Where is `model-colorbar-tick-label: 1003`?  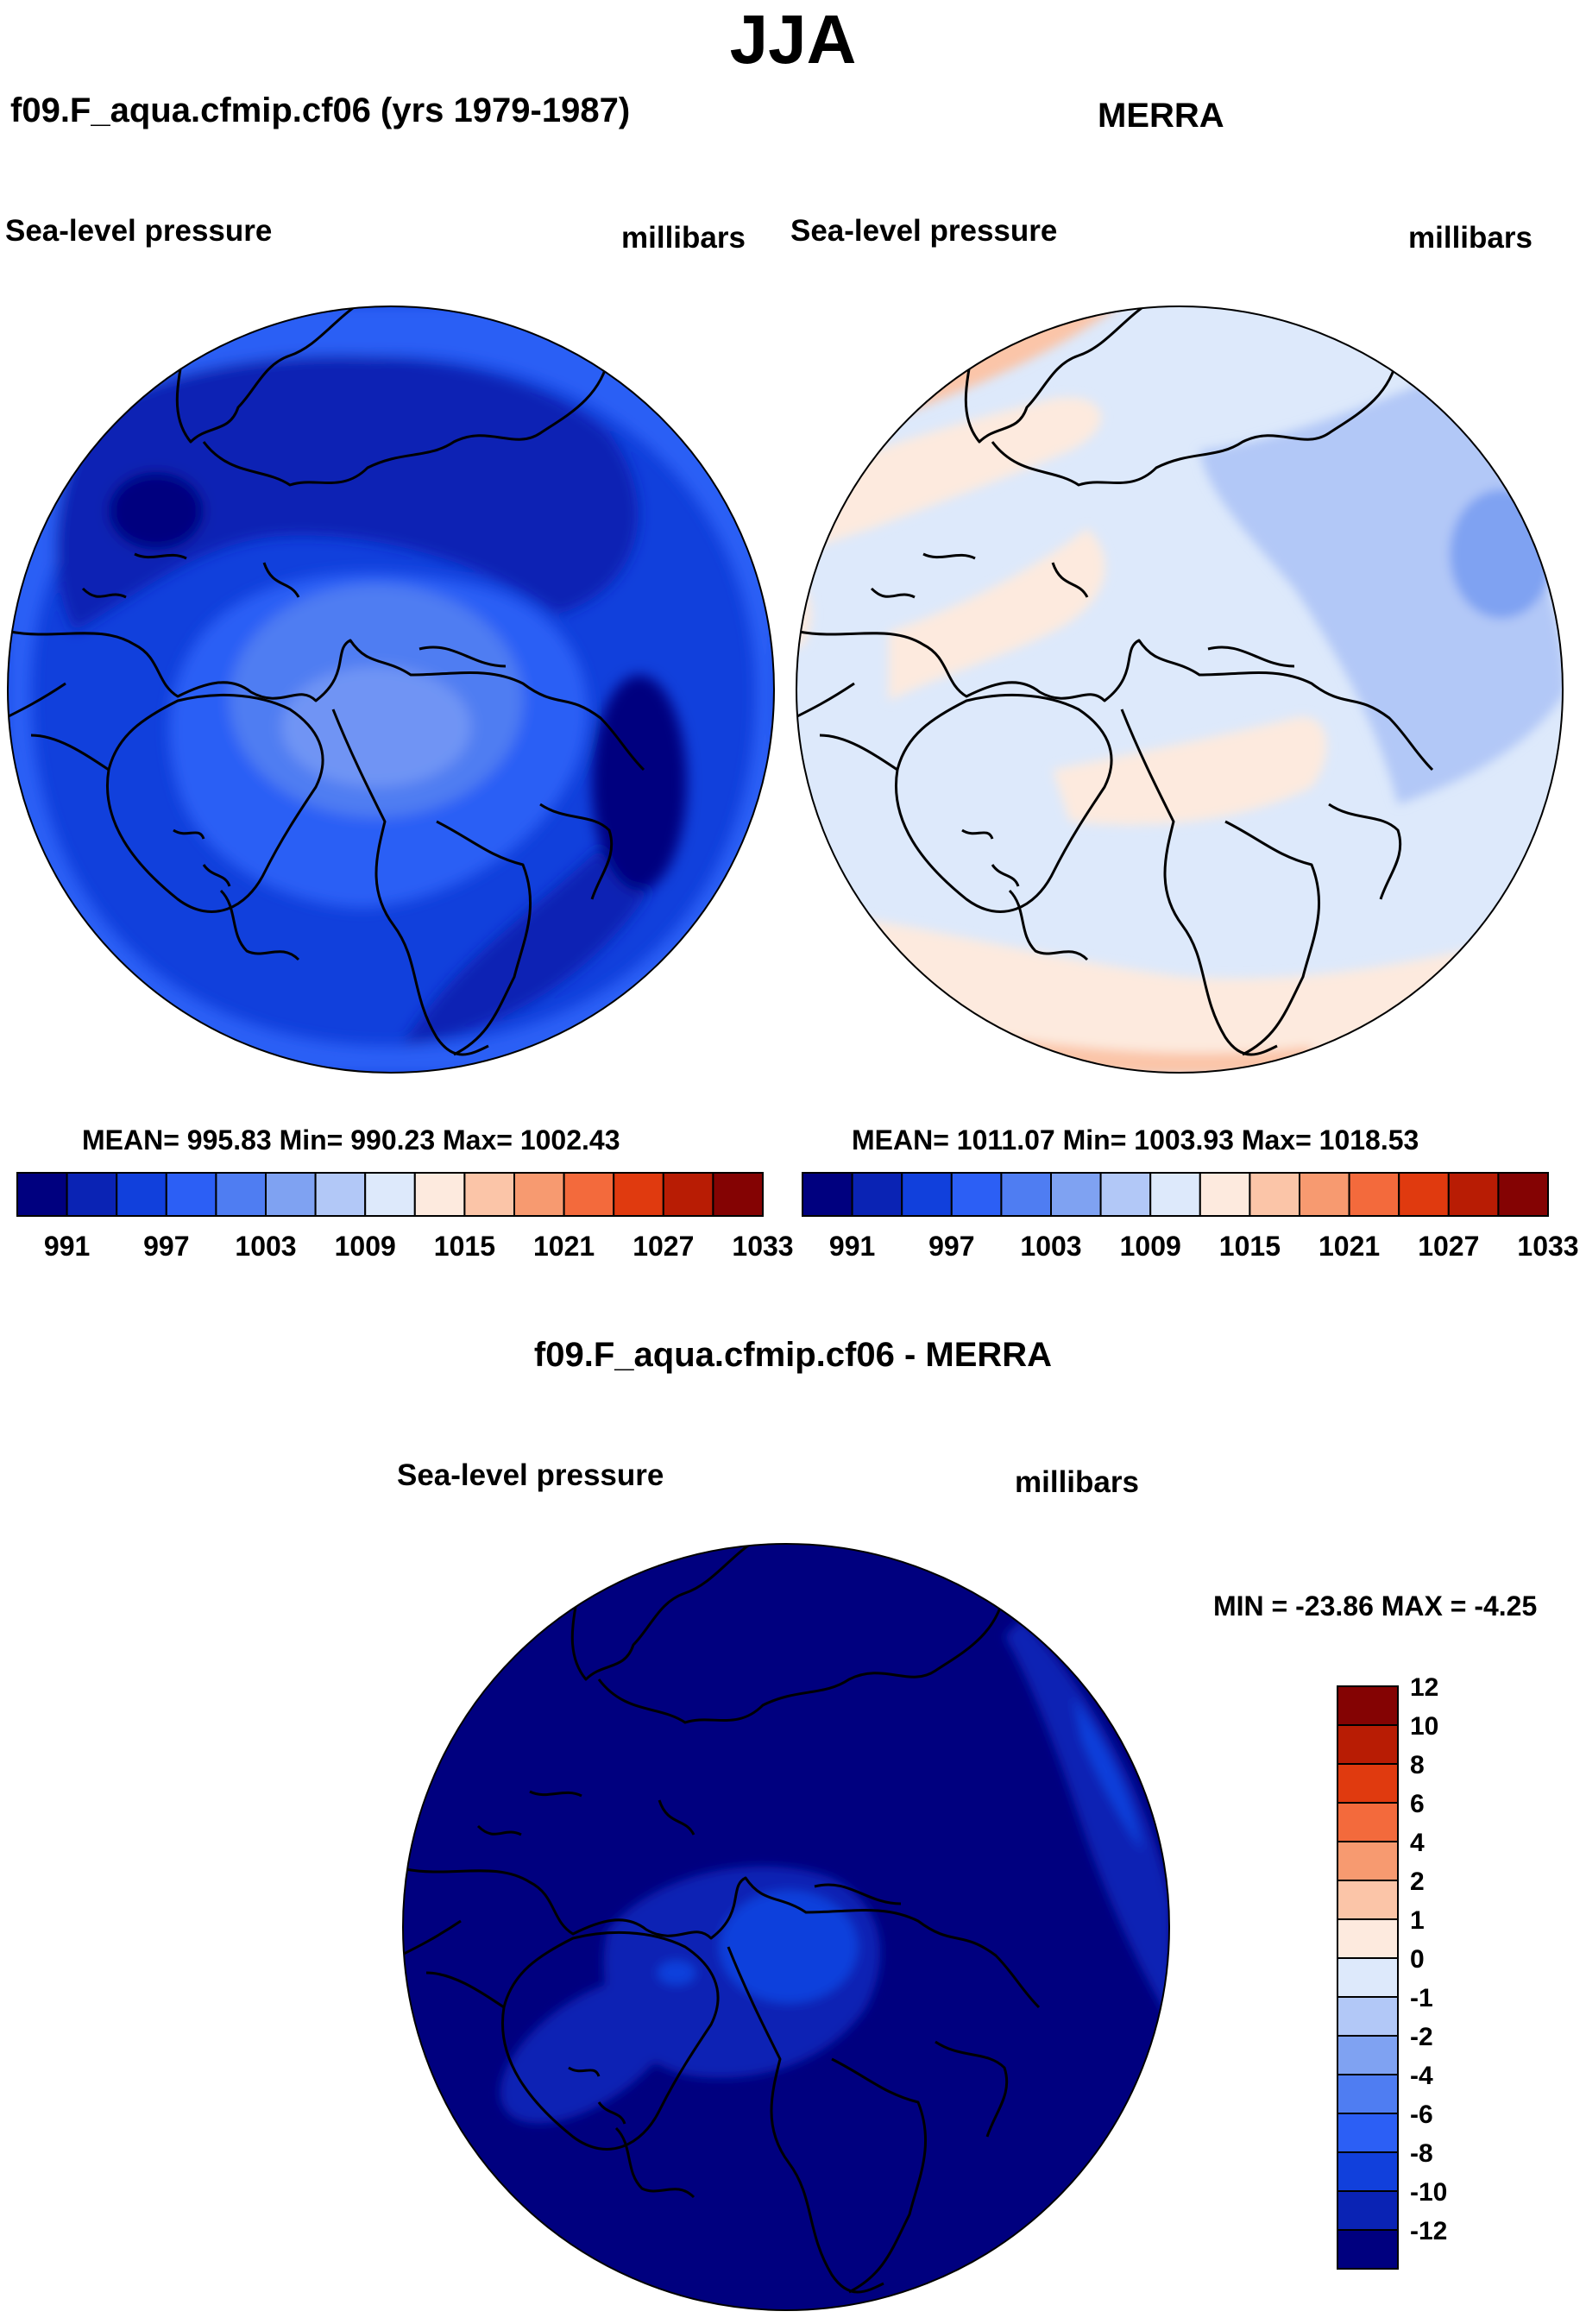 model-colorbar-tick-label: 1003 is located at coordinates (265, 1246).